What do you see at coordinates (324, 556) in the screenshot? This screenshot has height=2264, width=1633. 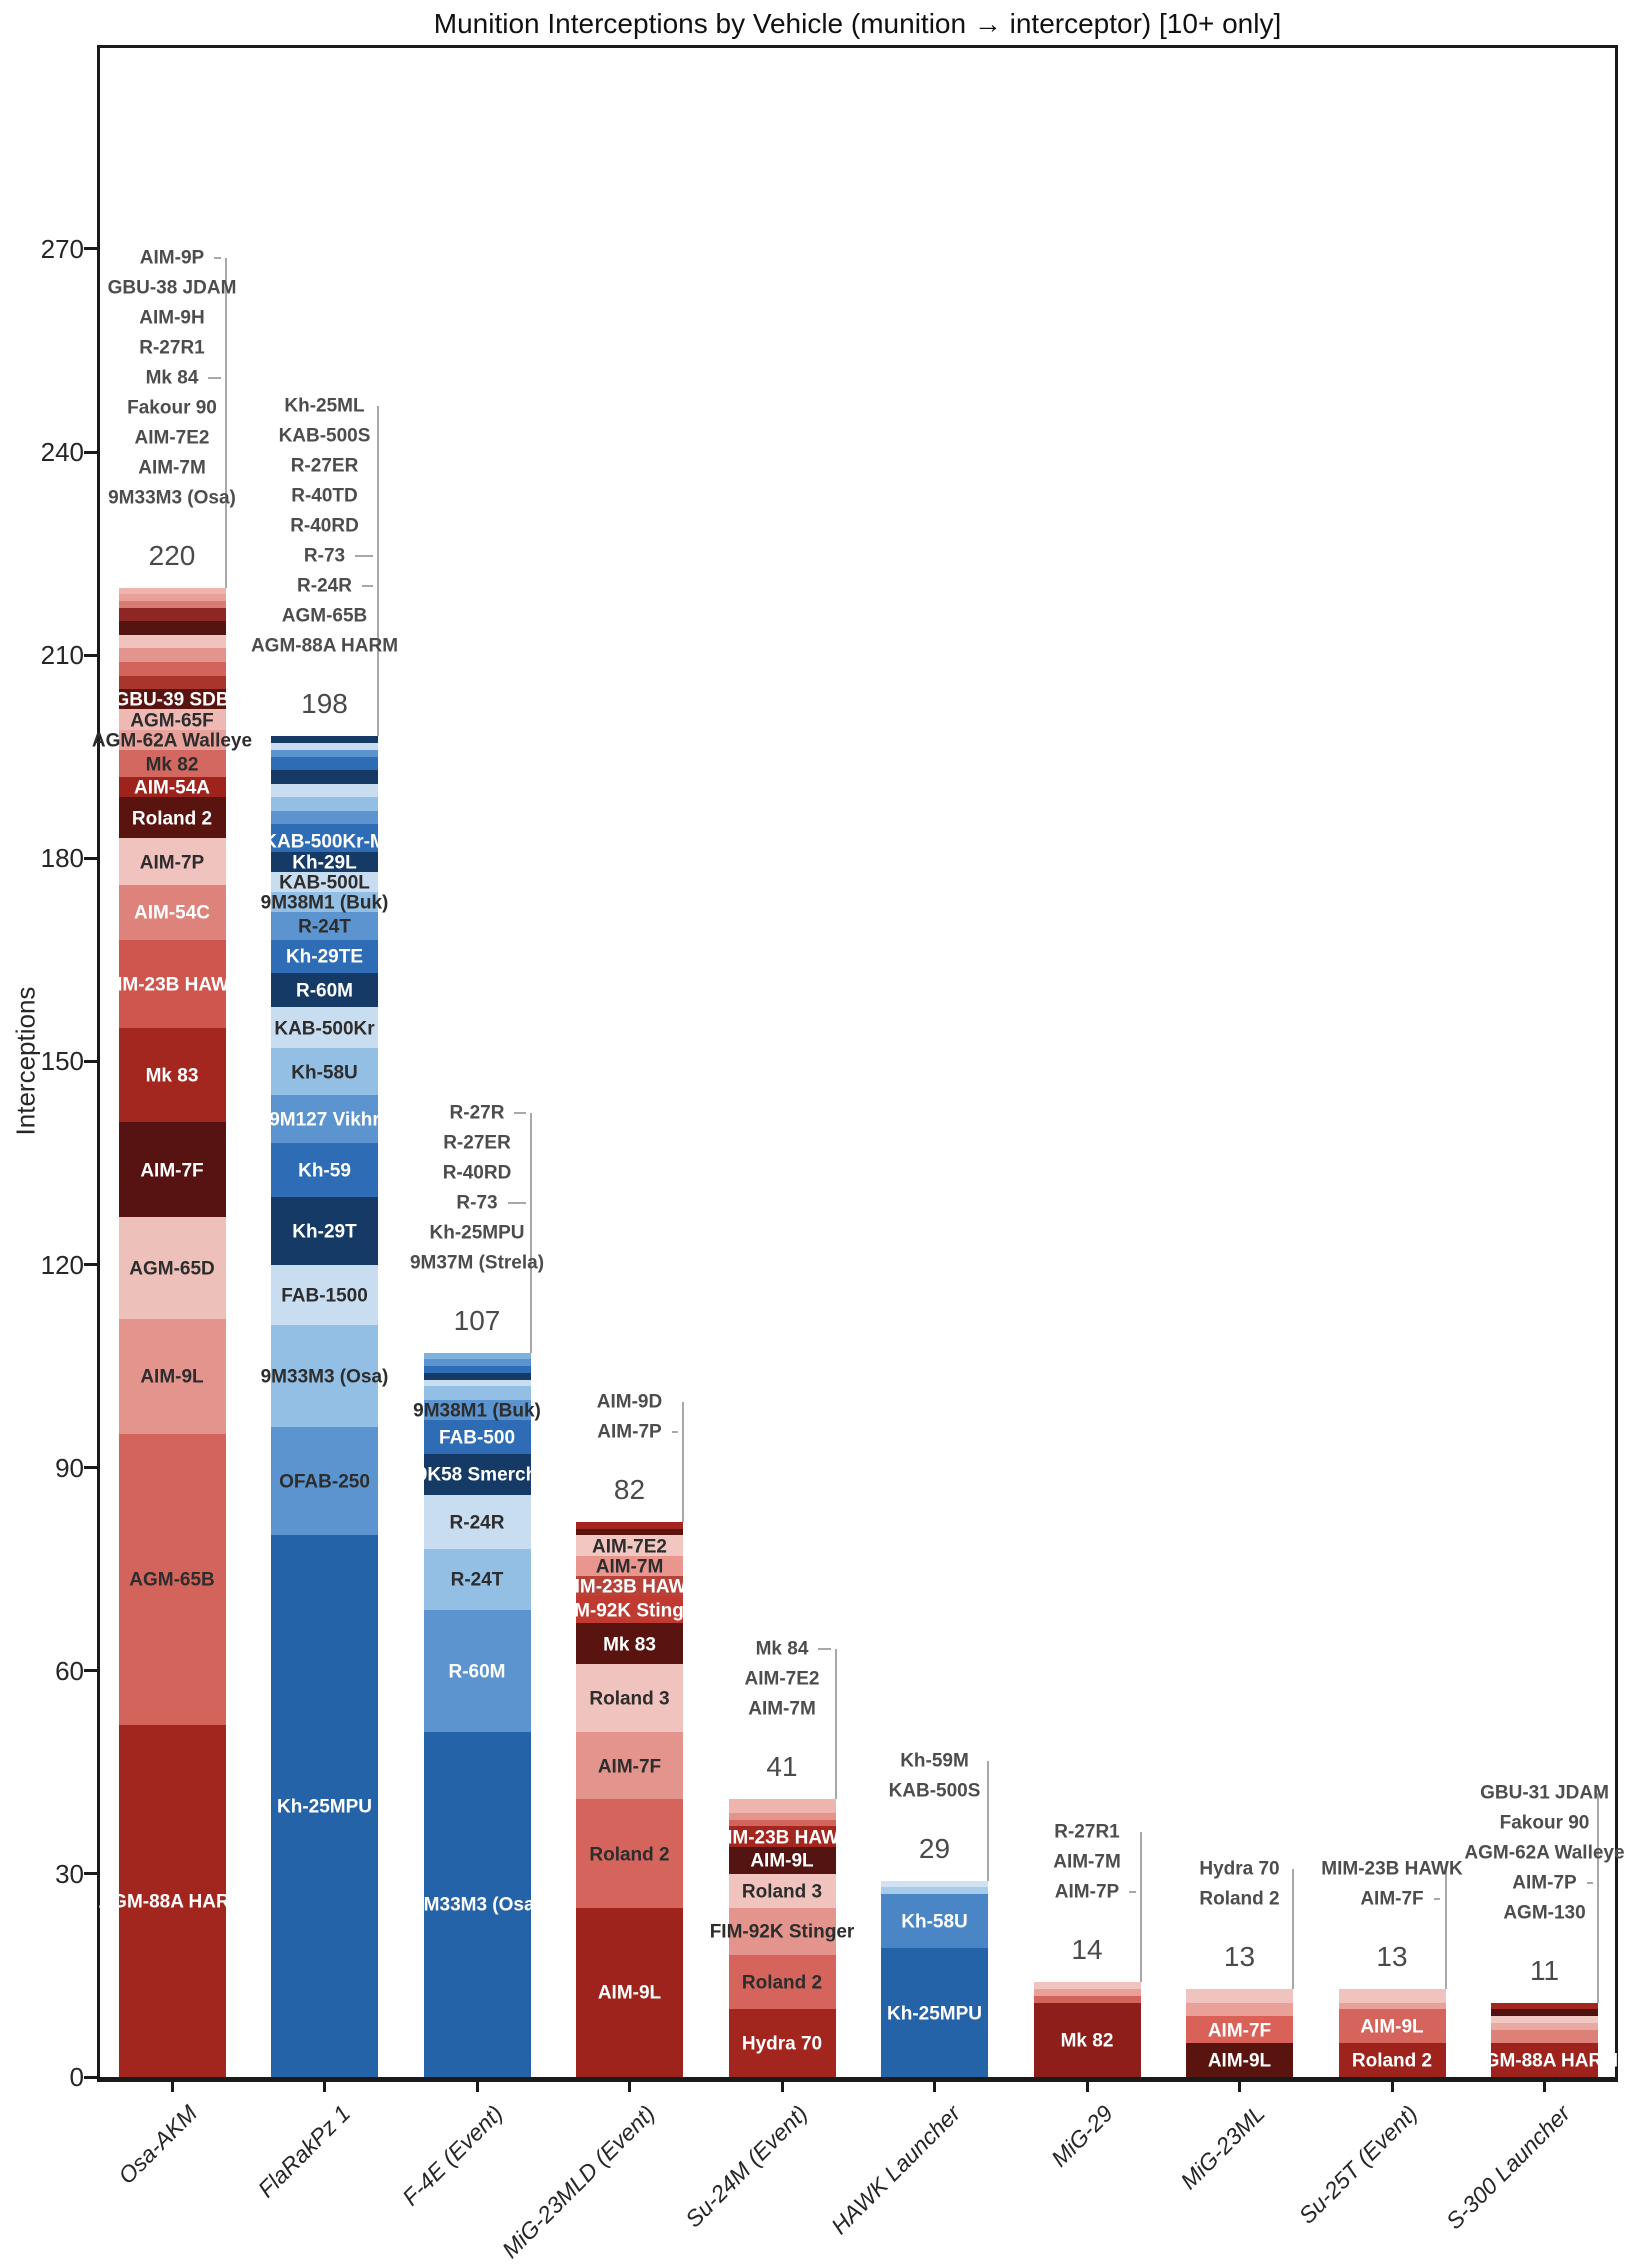 I see `leader-label: R-73` at bounding box center [324, 556].